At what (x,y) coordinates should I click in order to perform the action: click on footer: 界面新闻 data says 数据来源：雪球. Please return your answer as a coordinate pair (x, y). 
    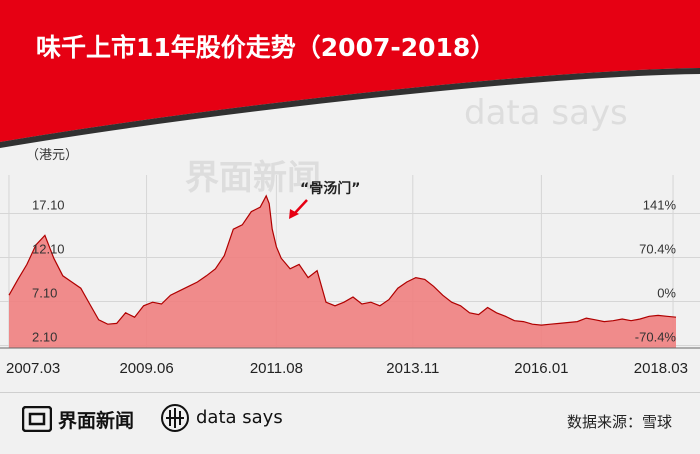
    Looking at the image, I should click on (350, 423).